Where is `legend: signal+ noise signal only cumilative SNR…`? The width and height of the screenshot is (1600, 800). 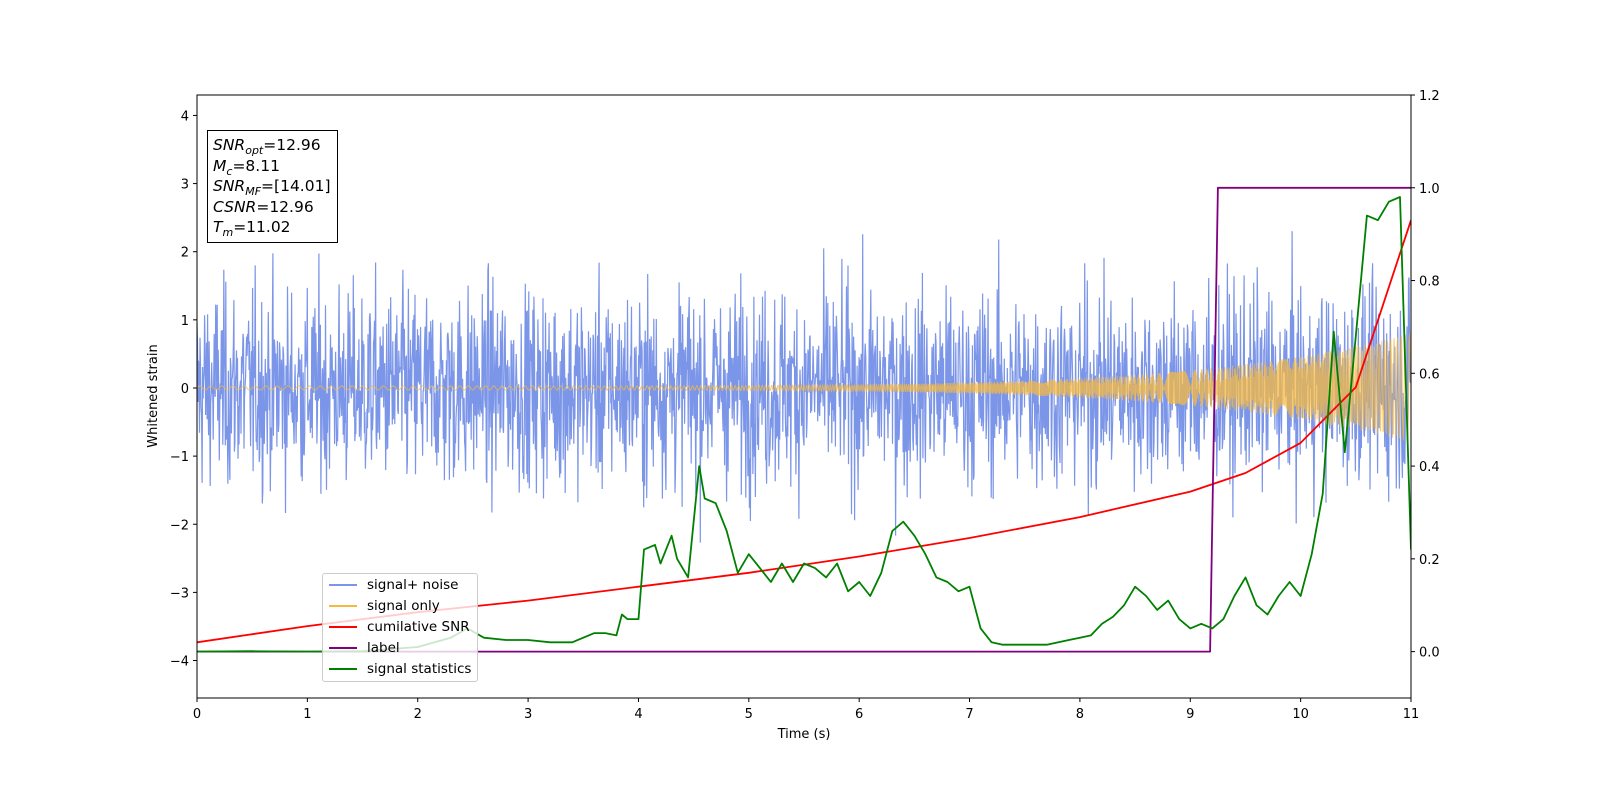 legend: signal+ noise signal only cumilative SNR… is located at coordinates (400, 627).